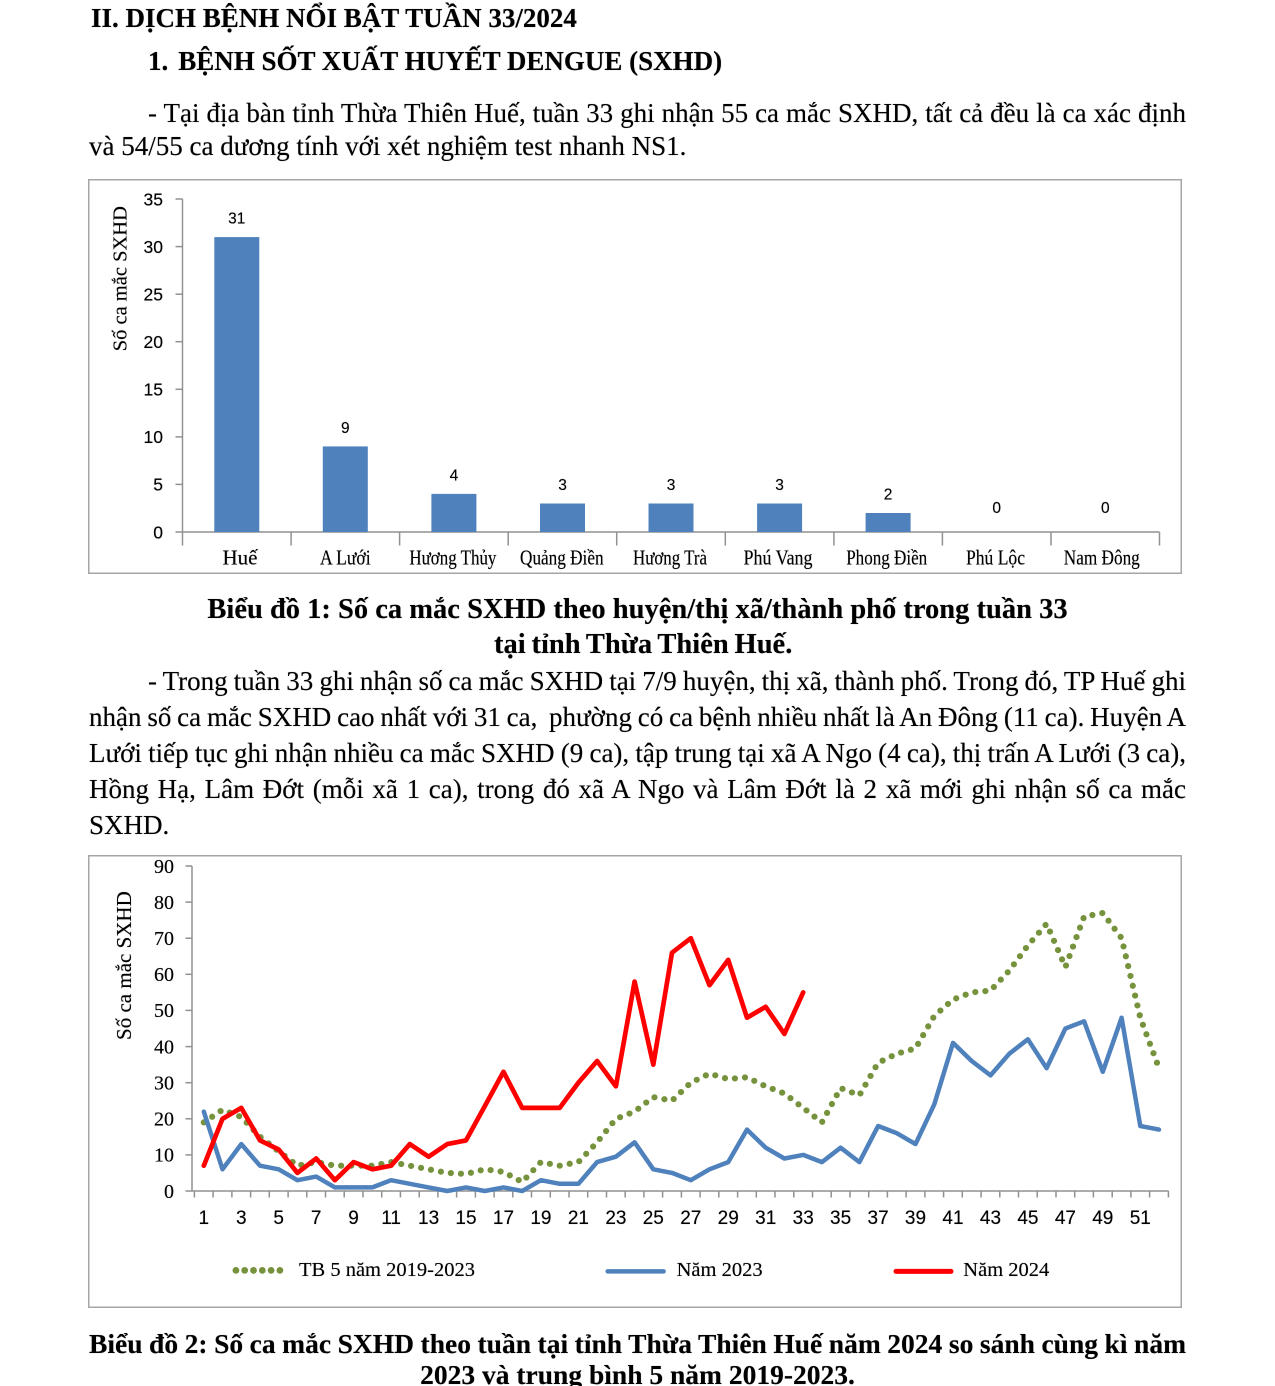 This screenshot has width=1275, height=1386. What do you see at coordinates (878, 1218) in the screenshot?
I see `svg-text: 37` at bounding box center [878, 1218].